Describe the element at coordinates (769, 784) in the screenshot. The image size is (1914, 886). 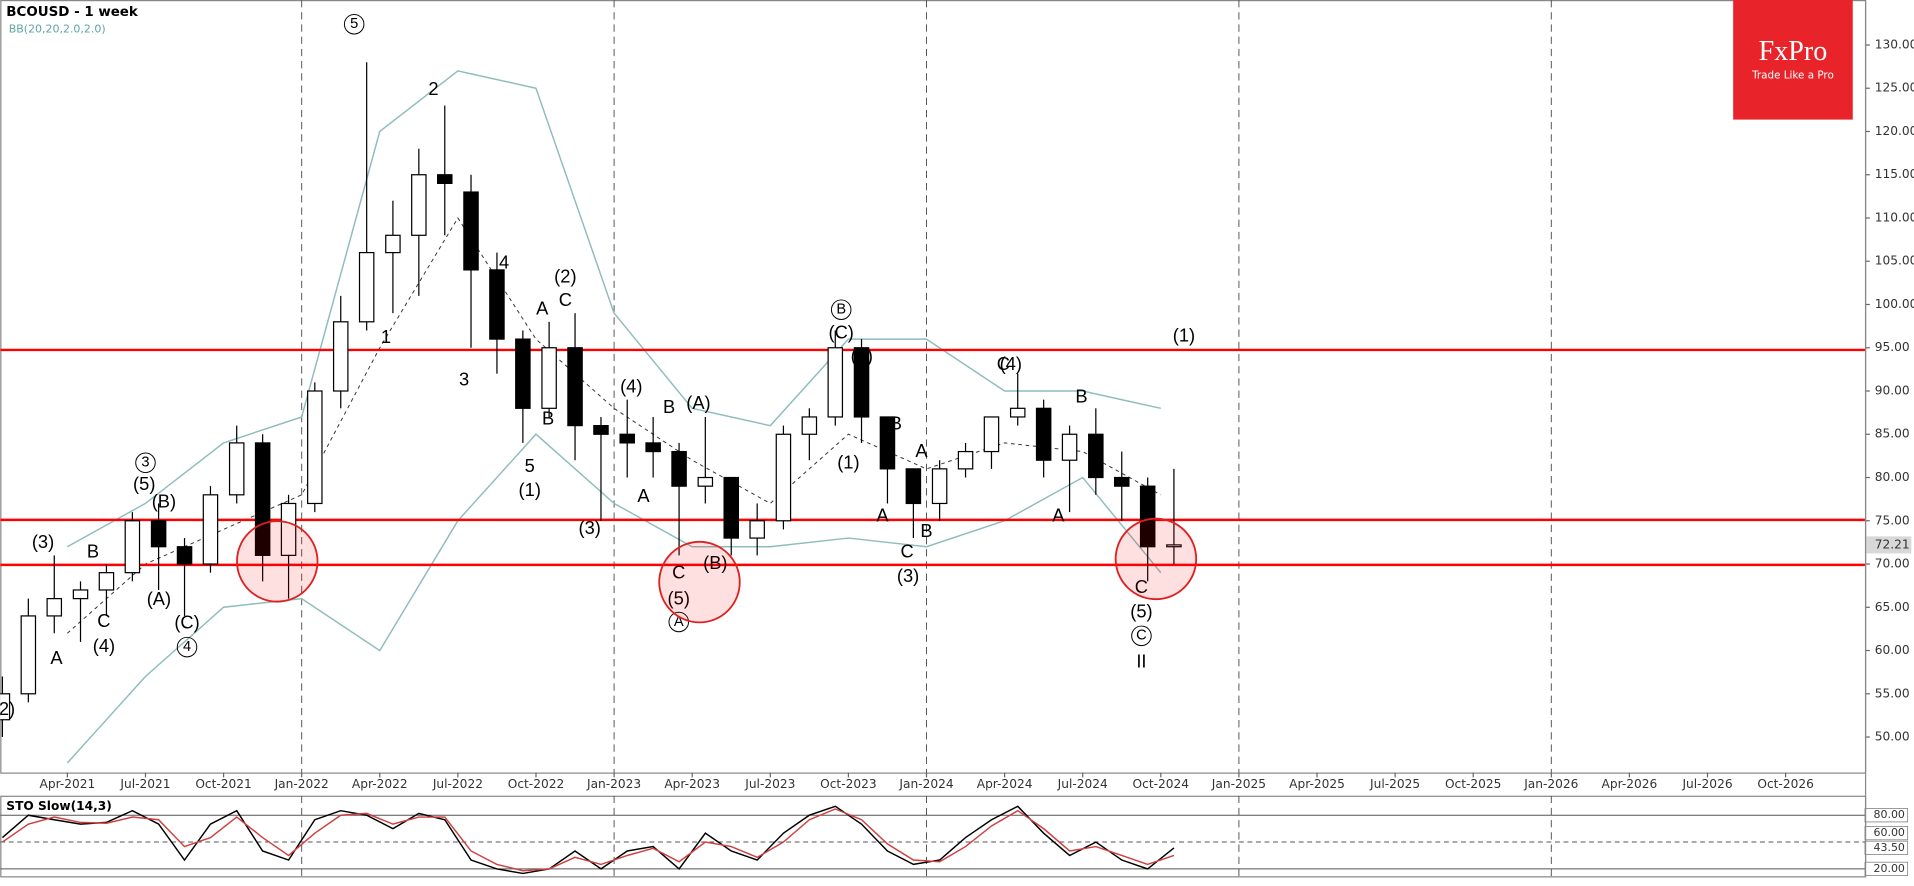
I see `x-tick-label: Jul-2023` at that location.